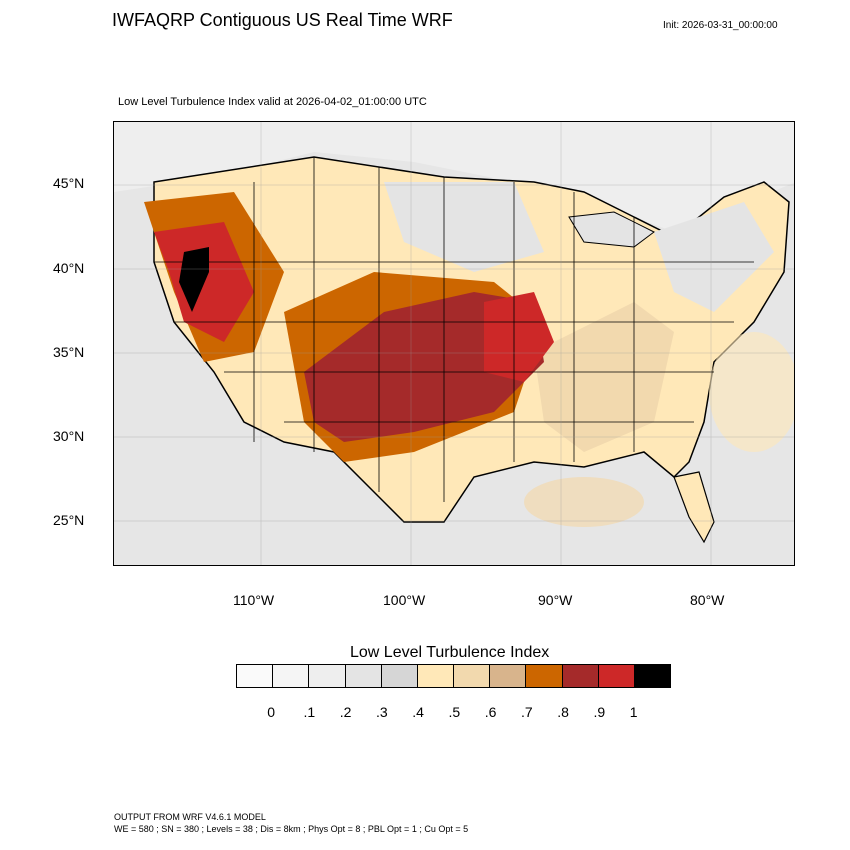 Image resolution: width=850 pixels, height=850 pixels. I want to click on lon-label-100: 100°W, so click(404, 600).